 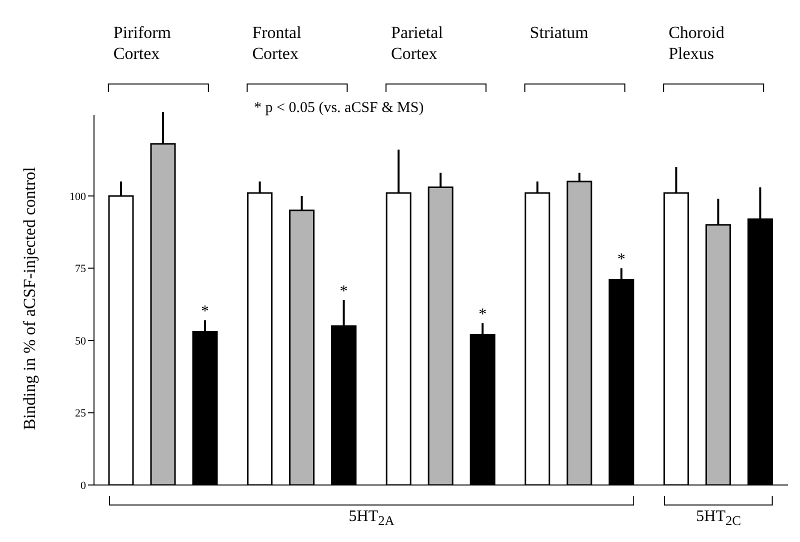 What do you see at coordinates (80, 269) in the screenshot?
I see `y-tick-label: 75` at bounding box center [80, 269].